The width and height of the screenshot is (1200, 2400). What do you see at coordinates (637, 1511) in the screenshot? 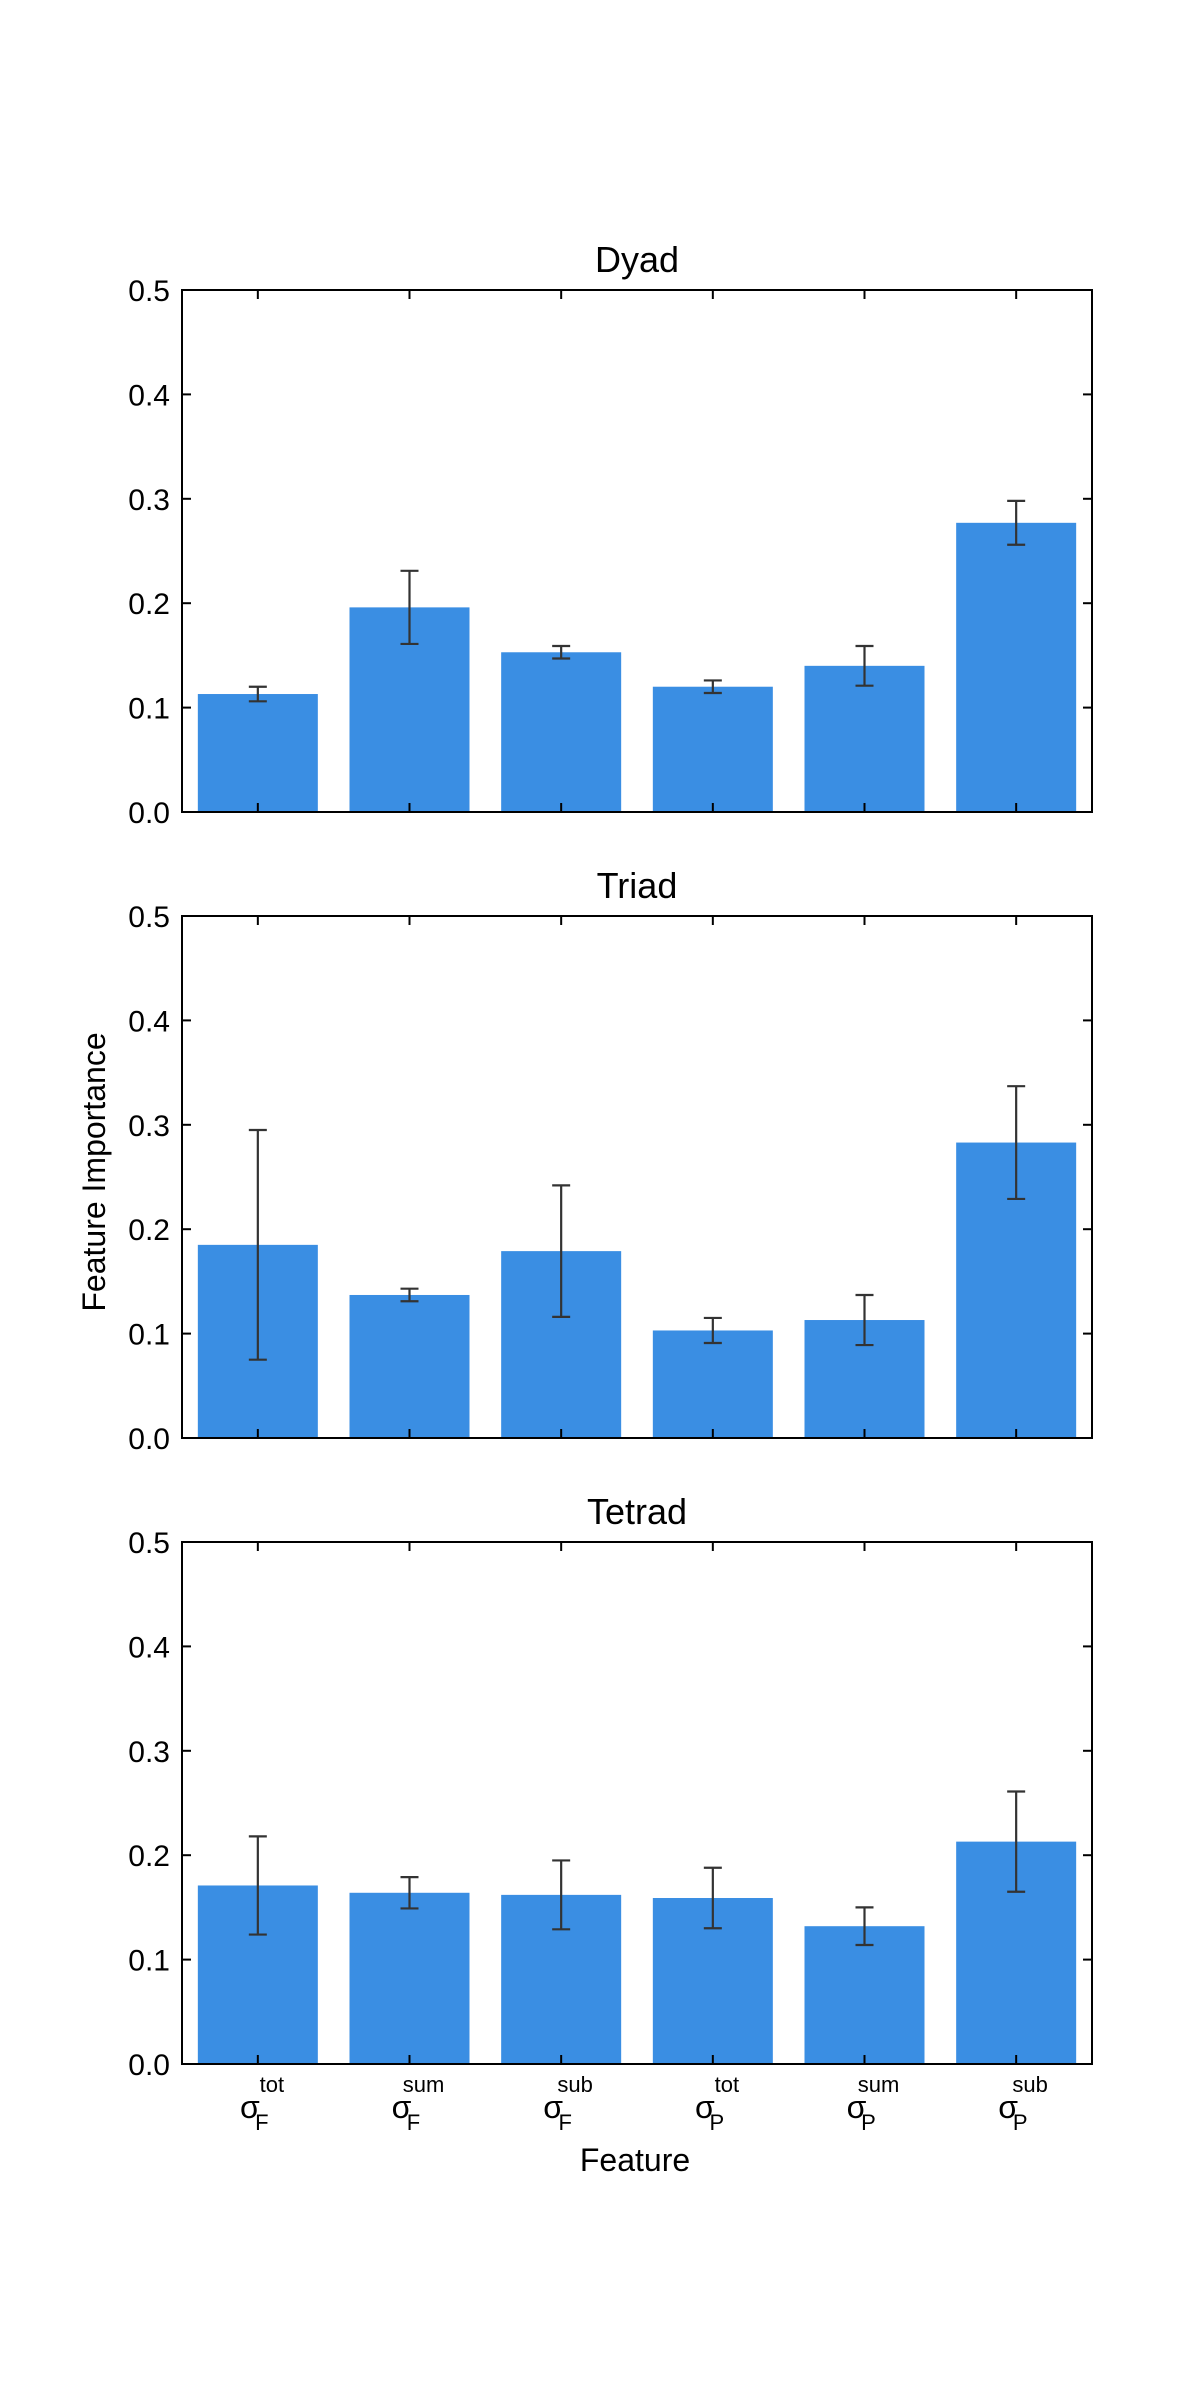
I see `panel-title: Tetrad` at bounding box center [637, 1511].